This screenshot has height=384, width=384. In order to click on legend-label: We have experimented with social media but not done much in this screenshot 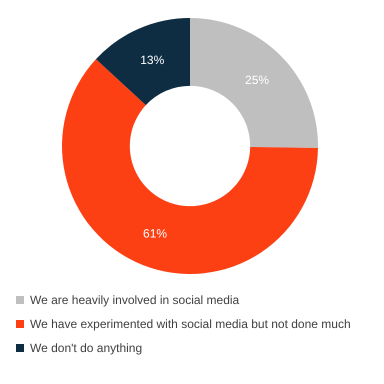, I will do `click(190, 324)`.